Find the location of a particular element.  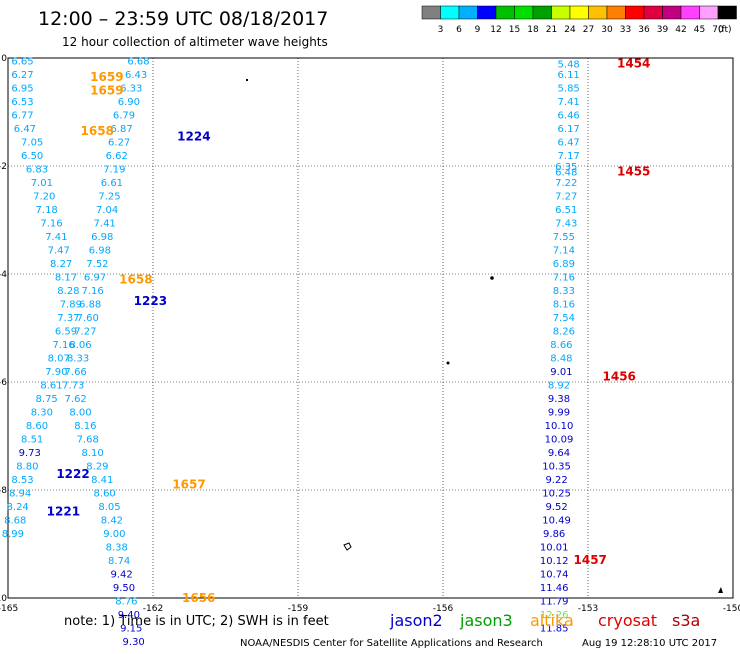

color-scale-label: 24 is located at coordinates (570, 30).